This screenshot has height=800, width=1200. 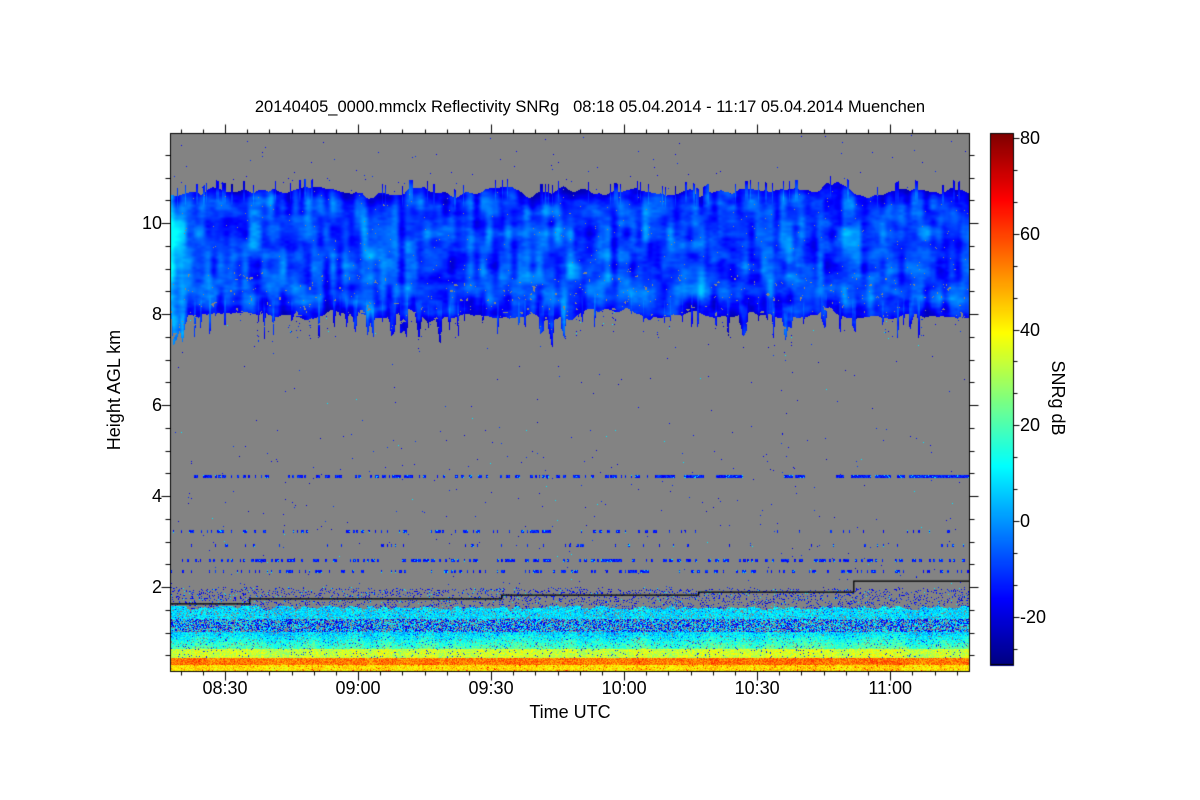 I want to click on x-tick-label: 10:00, so click(x=624, y=688).